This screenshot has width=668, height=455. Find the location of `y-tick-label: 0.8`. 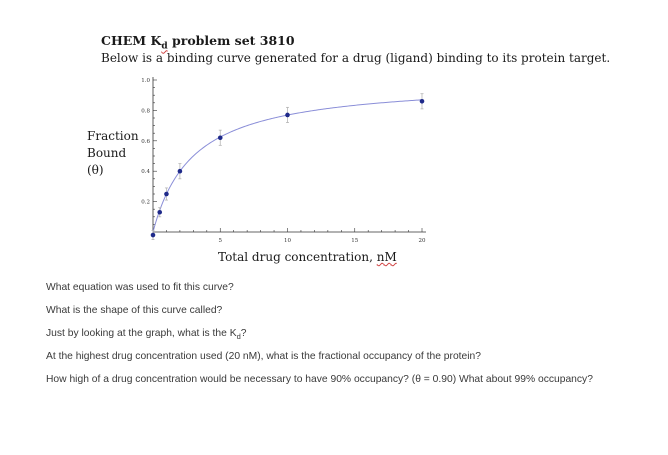

y-tick-label: 0.8 is located at coordinates (145, 111).